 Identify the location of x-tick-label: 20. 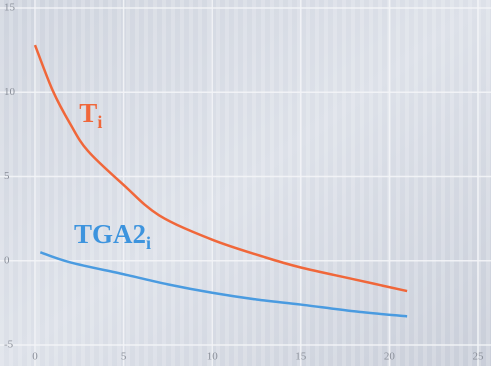
(390, 357).